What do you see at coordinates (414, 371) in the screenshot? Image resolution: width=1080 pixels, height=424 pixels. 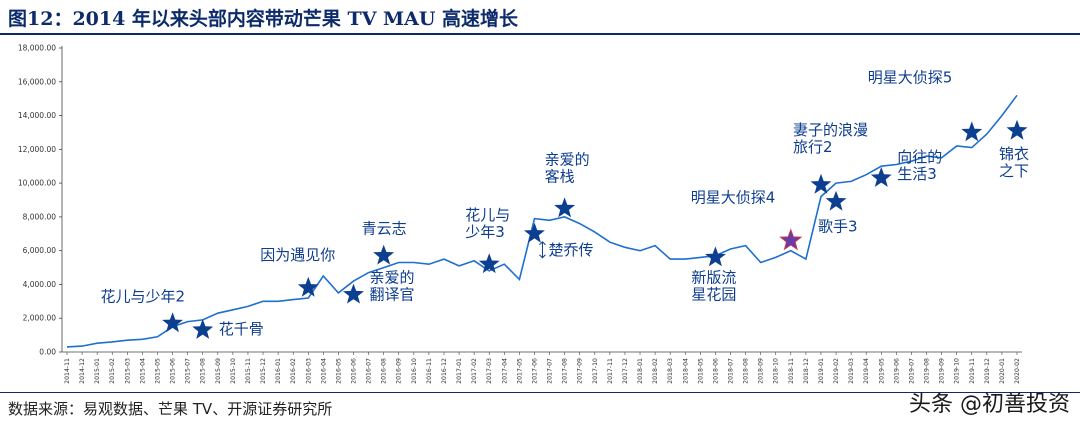 I see `x-tick-label: 2016-10` at bounding box center [414, 371].